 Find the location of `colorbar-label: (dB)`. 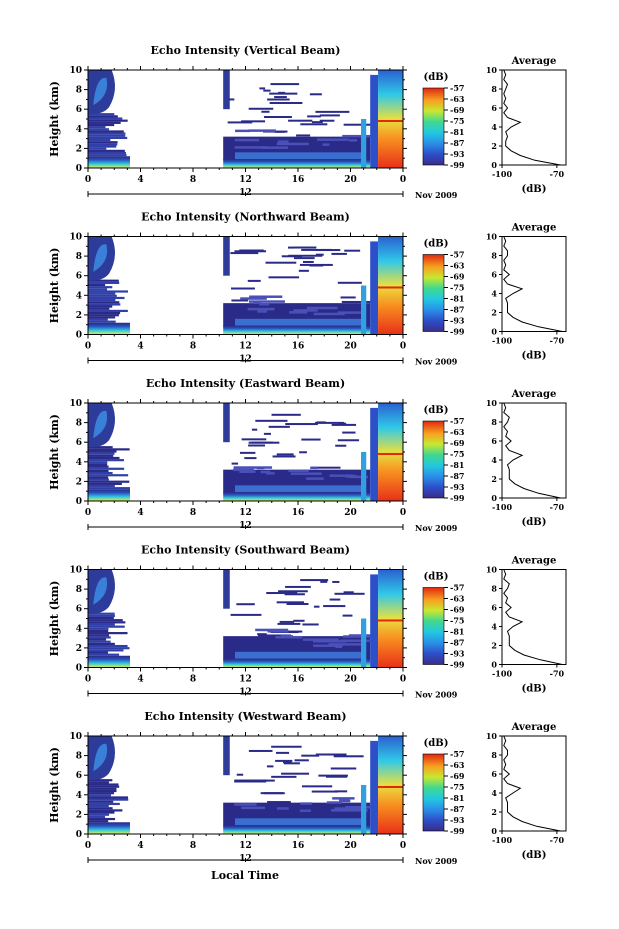

colorbar-label: (dB) is located at coordinates (436, 244).